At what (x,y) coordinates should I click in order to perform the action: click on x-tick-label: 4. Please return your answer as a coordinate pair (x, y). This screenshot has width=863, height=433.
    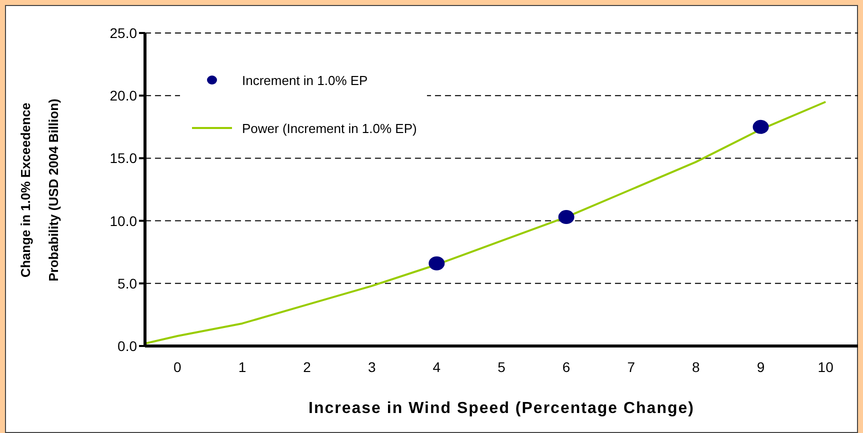
    Looking at the image, I should click on (436, 366).